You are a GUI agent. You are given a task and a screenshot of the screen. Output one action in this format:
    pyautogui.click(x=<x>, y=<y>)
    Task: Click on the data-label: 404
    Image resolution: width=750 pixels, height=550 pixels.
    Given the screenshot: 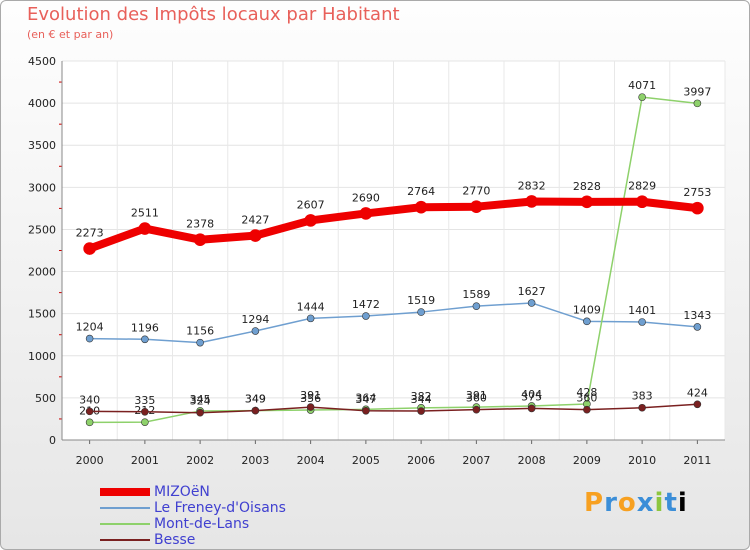 What is the action you would take?
    pyautogui.click(x=531, y=394)
    